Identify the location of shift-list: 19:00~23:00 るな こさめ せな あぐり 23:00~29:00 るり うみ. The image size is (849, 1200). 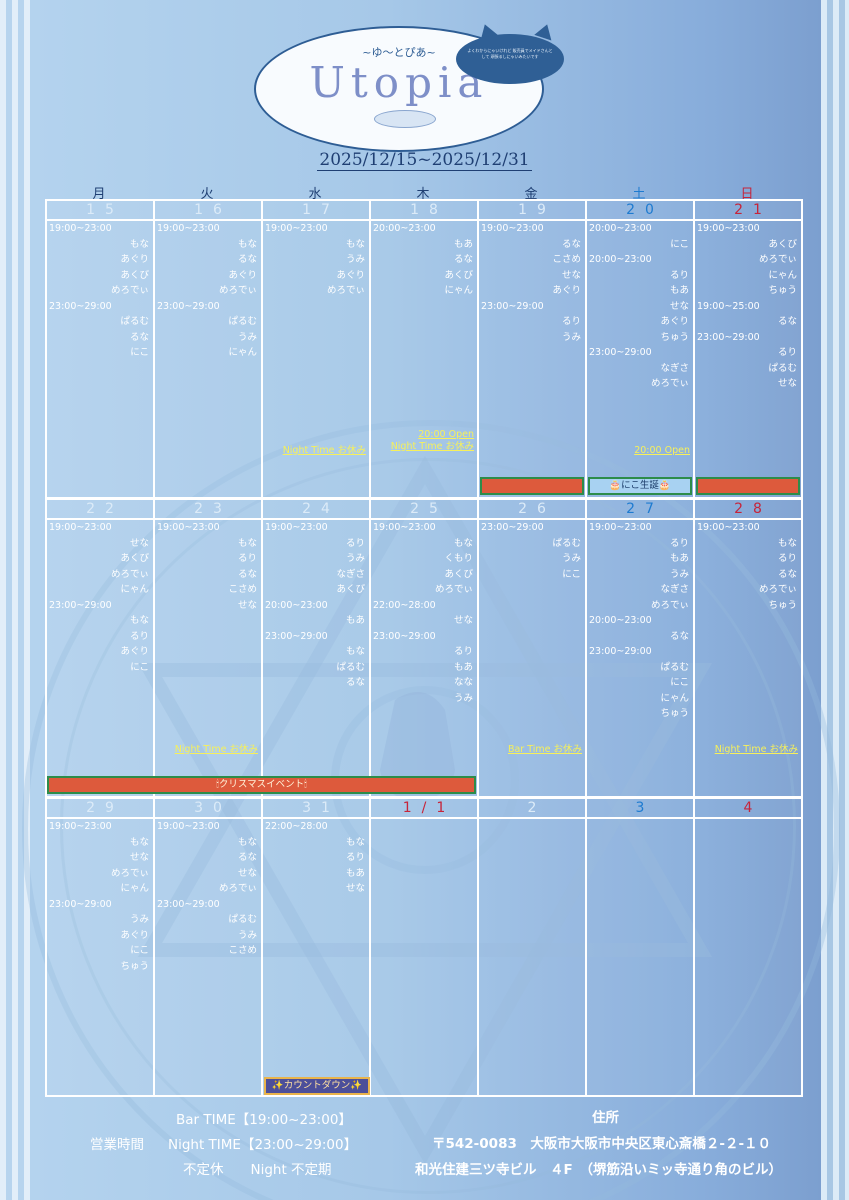
(531, 283).